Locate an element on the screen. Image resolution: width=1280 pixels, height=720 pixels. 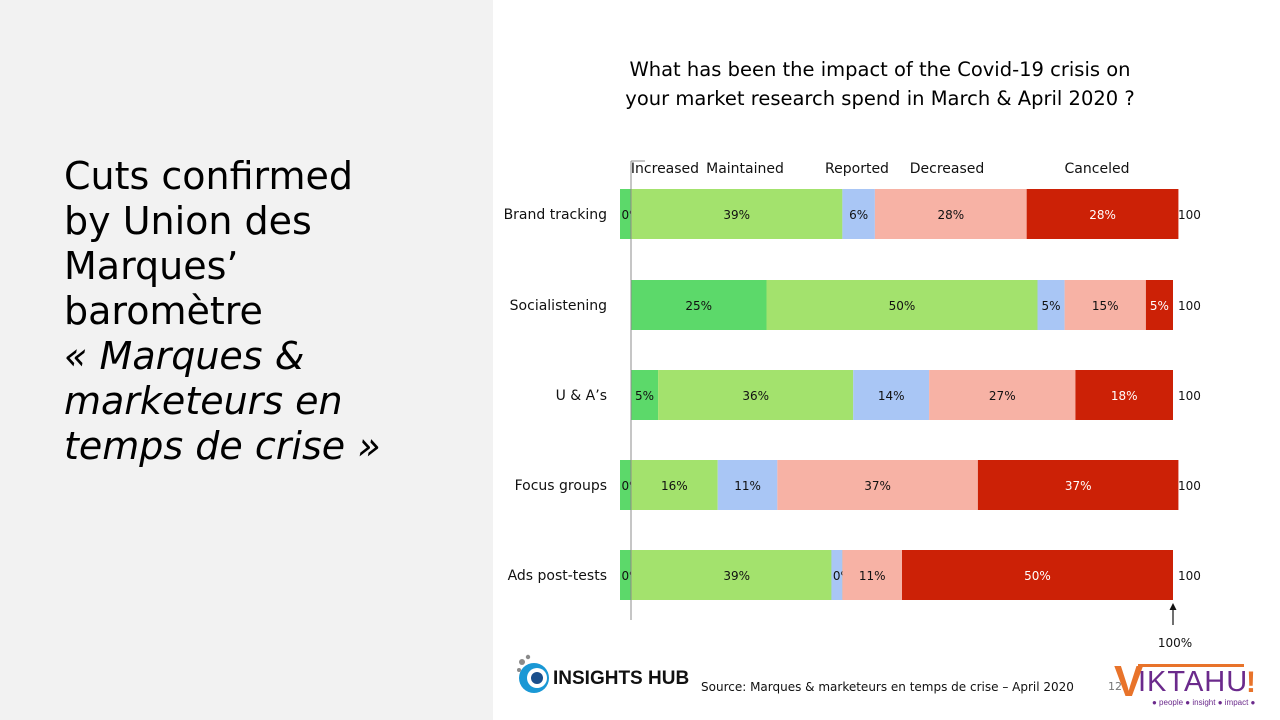
bar-u-a-s-decreased is located at coordinates (1002, 395).